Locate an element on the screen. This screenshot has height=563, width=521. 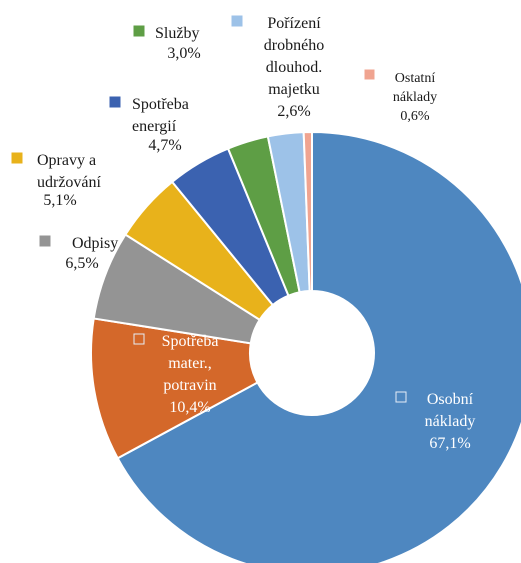
data-label-5-line-0: Služby is located at coordinates (177, 33).